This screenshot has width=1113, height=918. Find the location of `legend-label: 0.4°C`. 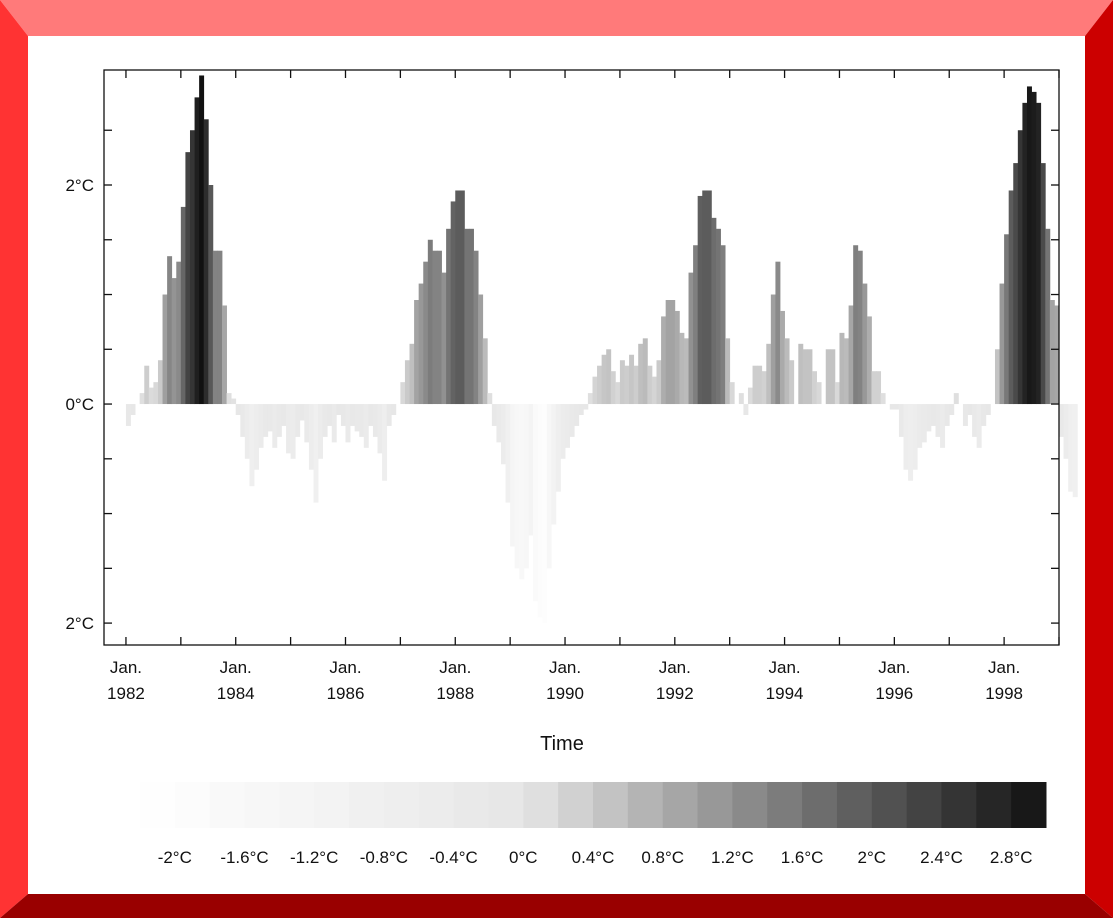

legend-label: 0.4°C is located at coordinates (593, 857).